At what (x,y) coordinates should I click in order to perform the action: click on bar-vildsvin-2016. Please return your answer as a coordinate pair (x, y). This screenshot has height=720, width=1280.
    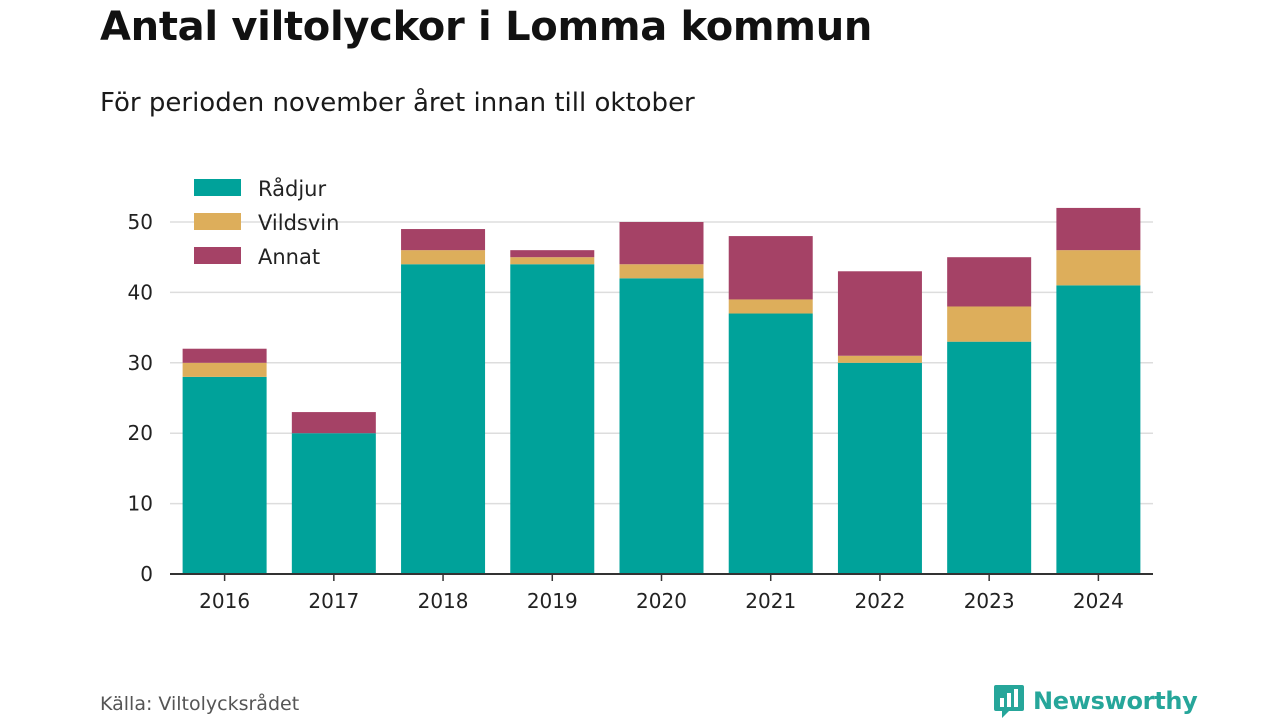
    Looking at the image, I should click on (224, 369).